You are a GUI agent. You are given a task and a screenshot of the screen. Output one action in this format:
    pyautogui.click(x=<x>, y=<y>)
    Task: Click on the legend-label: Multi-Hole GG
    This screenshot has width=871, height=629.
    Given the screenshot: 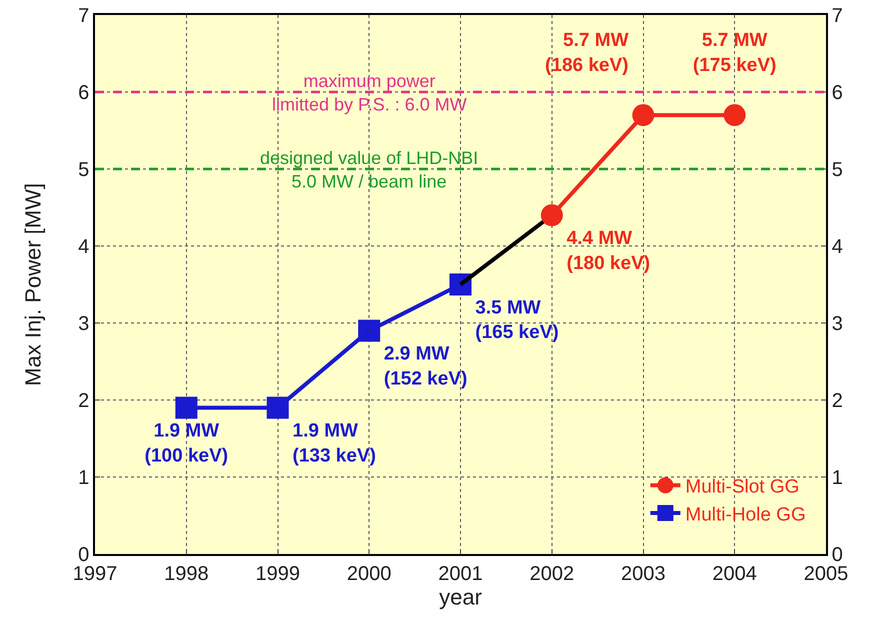 What is the action you would take?
    pyautogui.click(x=745, y=515)
    